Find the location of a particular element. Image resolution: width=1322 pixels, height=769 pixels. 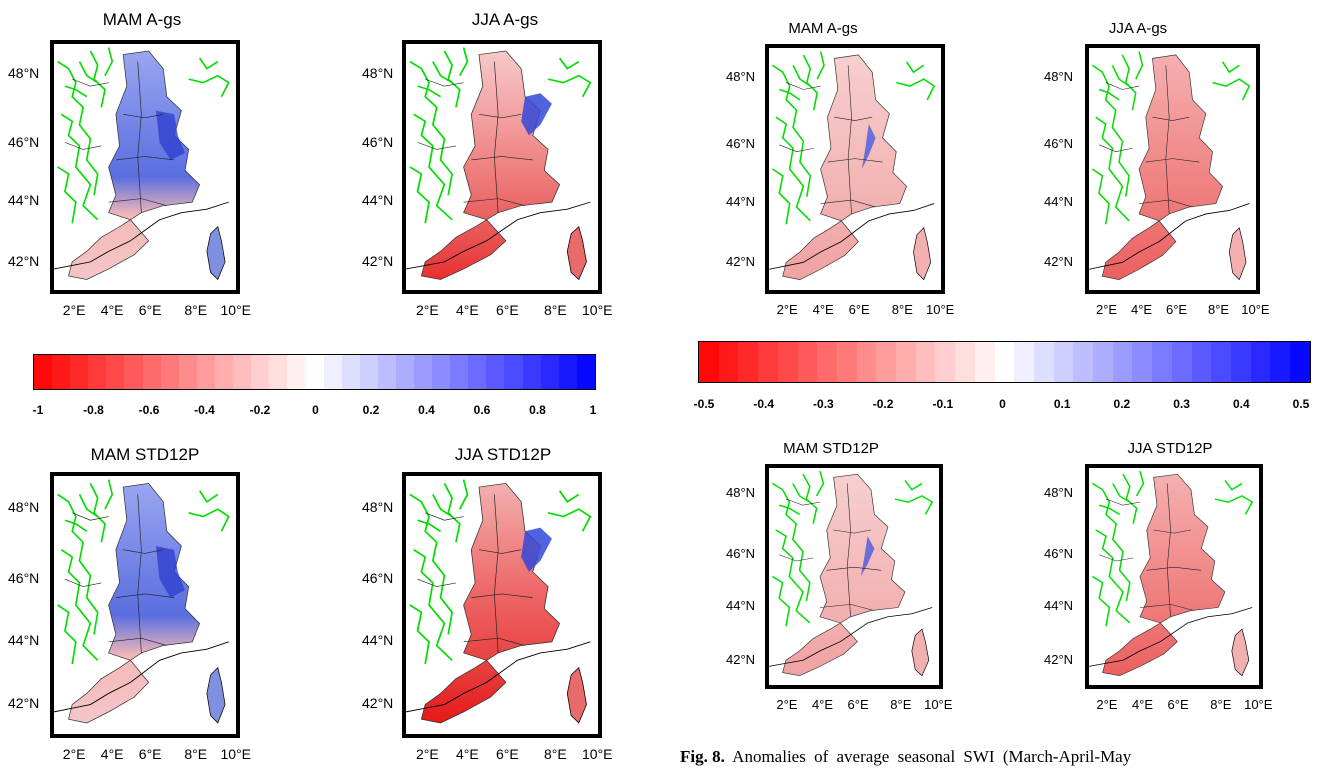

caption-label: Fig. 8. is located at coordinates (702, 756).